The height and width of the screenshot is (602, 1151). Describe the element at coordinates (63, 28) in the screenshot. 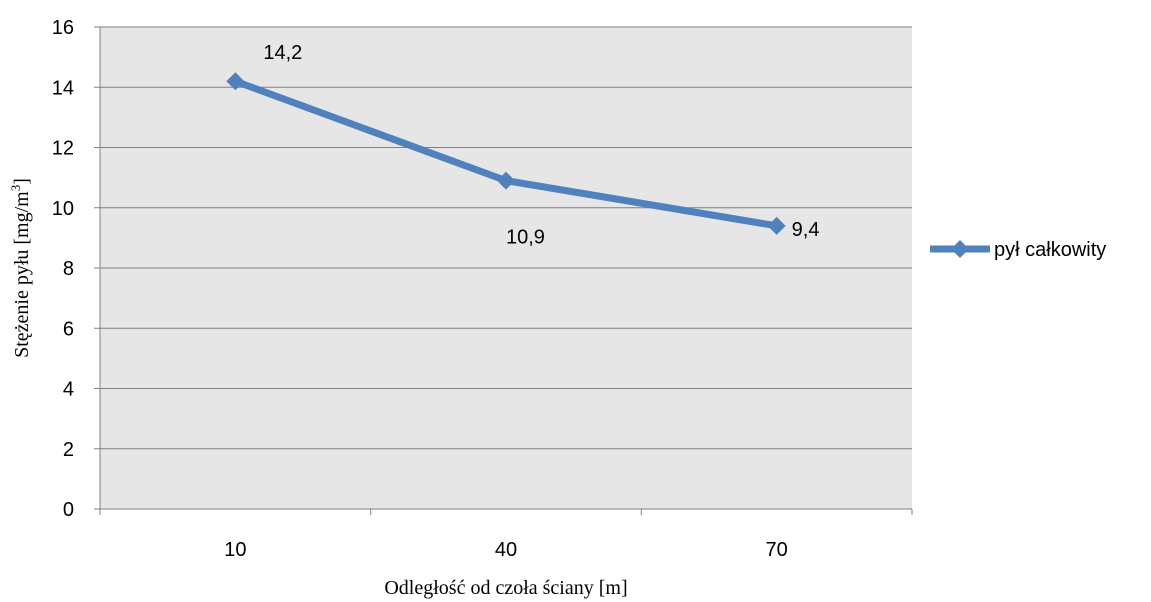

I see `y-tick-label: 16` at that location.